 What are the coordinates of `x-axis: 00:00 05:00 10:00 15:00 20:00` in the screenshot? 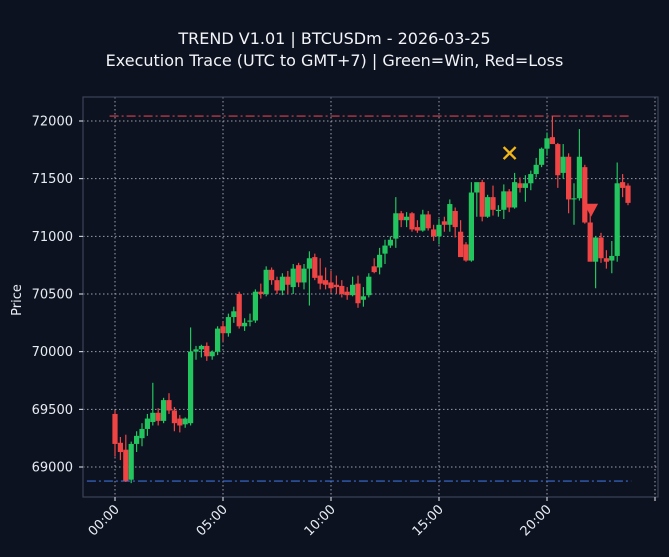 It's located at (371, 518).